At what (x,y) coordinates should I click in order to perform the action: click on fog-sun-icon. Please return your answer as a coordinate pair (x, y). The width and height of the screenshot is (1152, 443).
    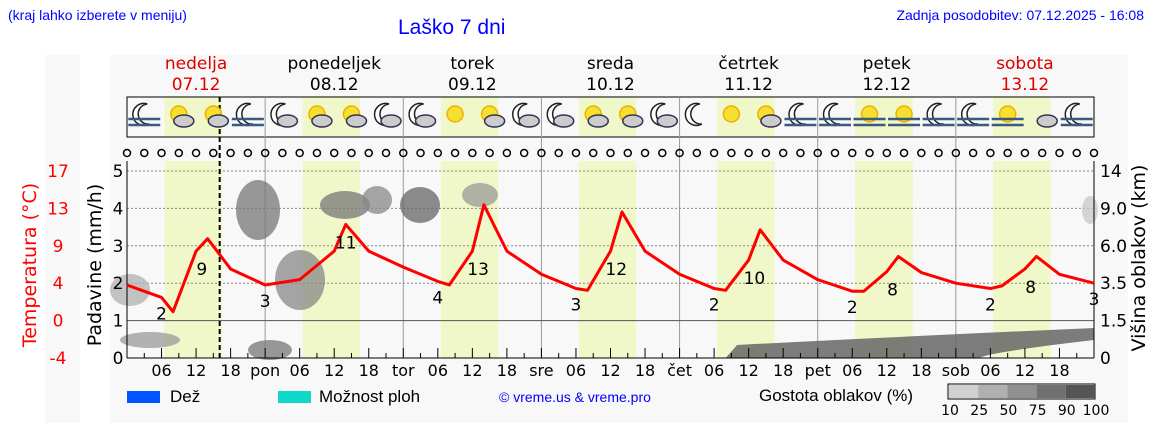
    Looking at the image, I should click on (1007, 116).